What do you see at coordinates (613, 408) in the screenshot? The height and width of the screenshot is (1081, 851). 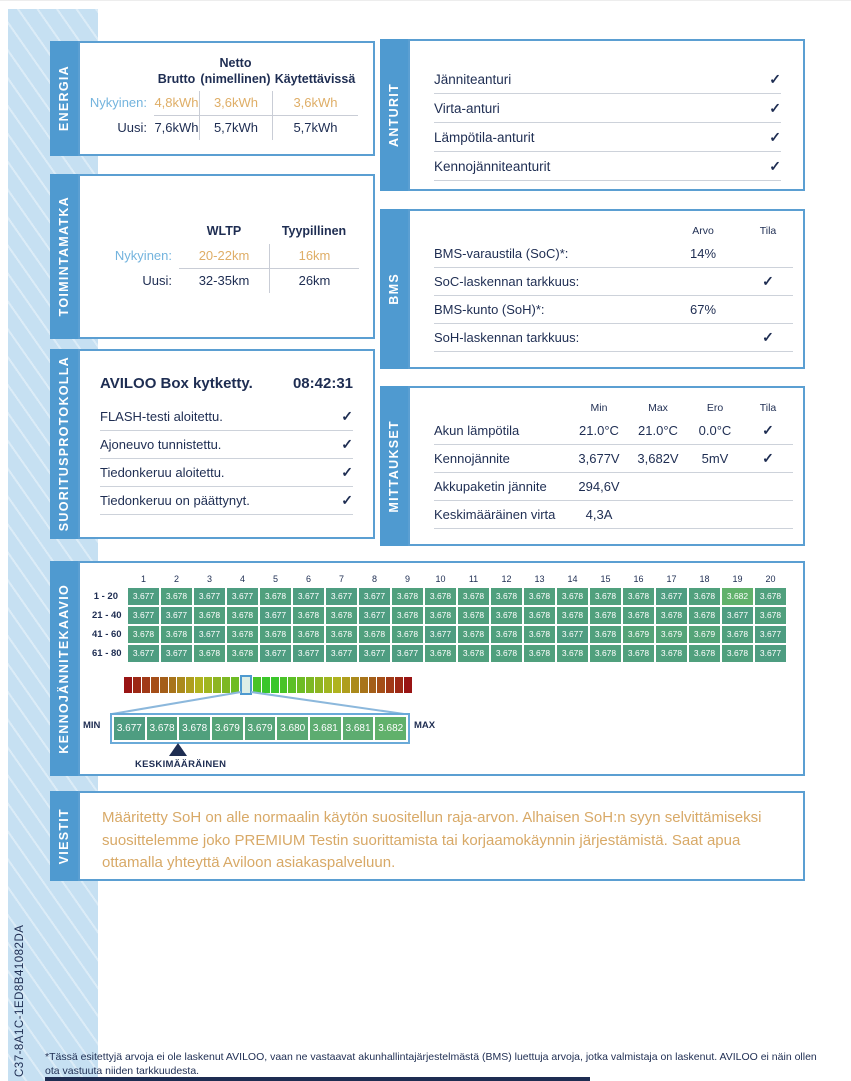 I see `measurements-table-header: Min Max Ero Tila` at bounding box center [613, 408].